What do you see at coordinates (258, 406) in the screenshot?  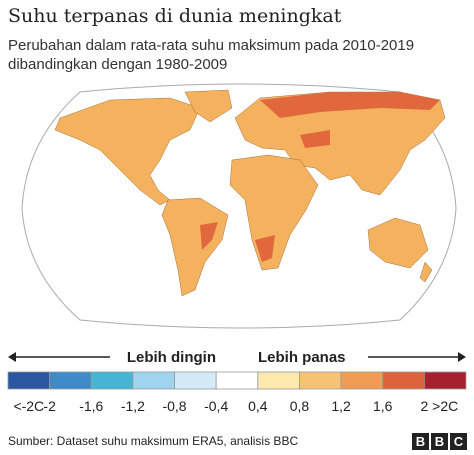 I see `legend-tick-label: 0,4` at bounding box center [258, 406].